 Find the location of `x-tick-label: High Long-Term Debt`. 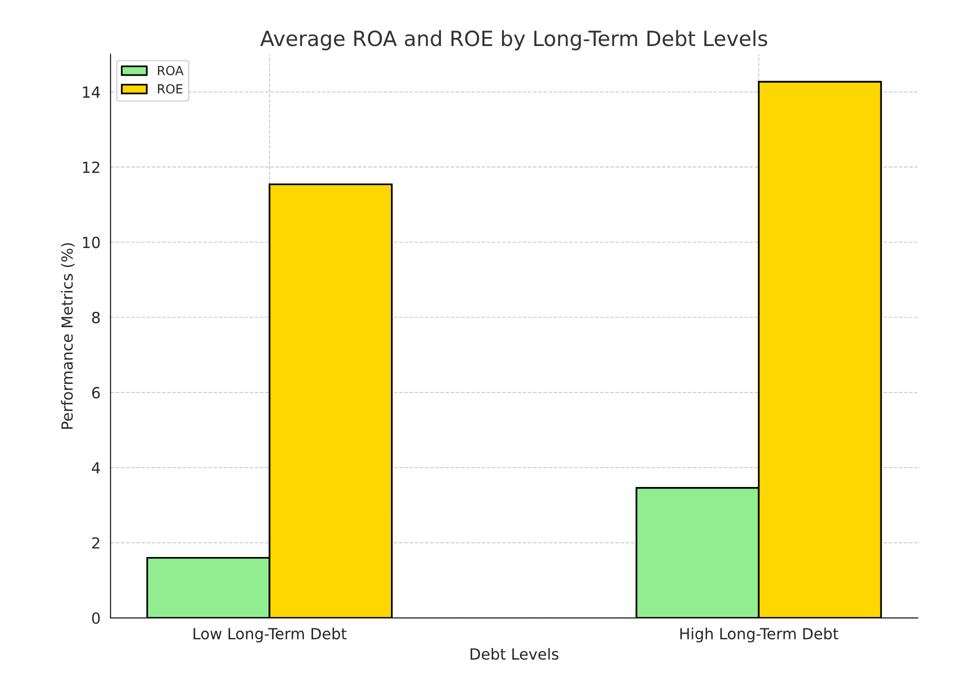

x-tick-label: High Long-Term Debt is located at coordinates (759, 635).